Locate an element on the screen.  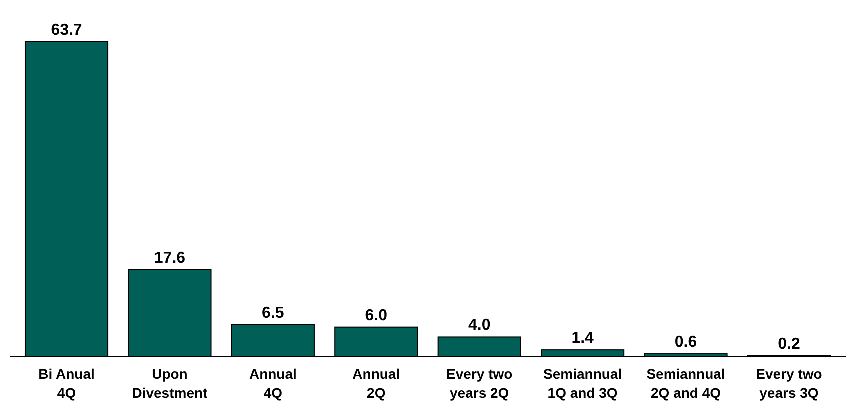
x-tick-label: Semiannual 2Q and 4Q is located at coordinates (686, 383).